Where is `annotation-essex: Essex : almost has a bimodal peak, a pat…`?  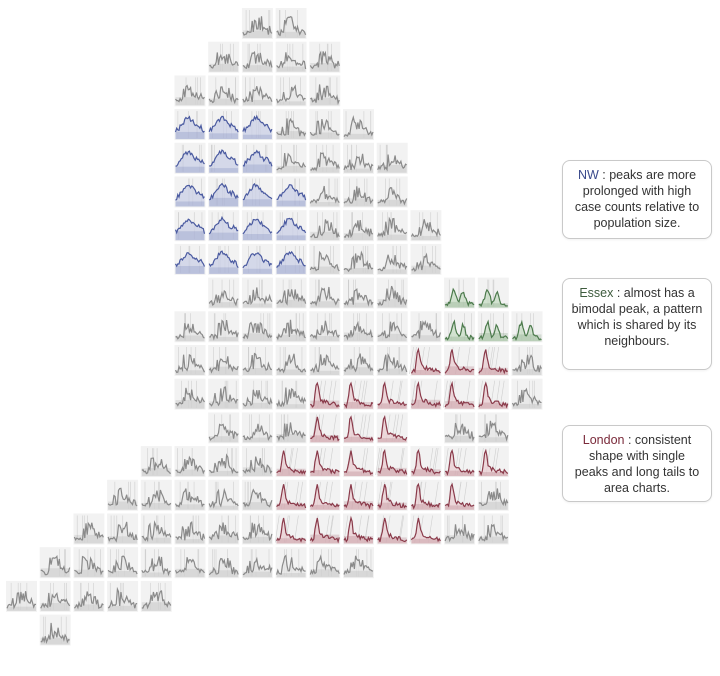 annotation-essex: Essex : almost has a bimodal peak, a pat… is located at coordinates (637, 324).